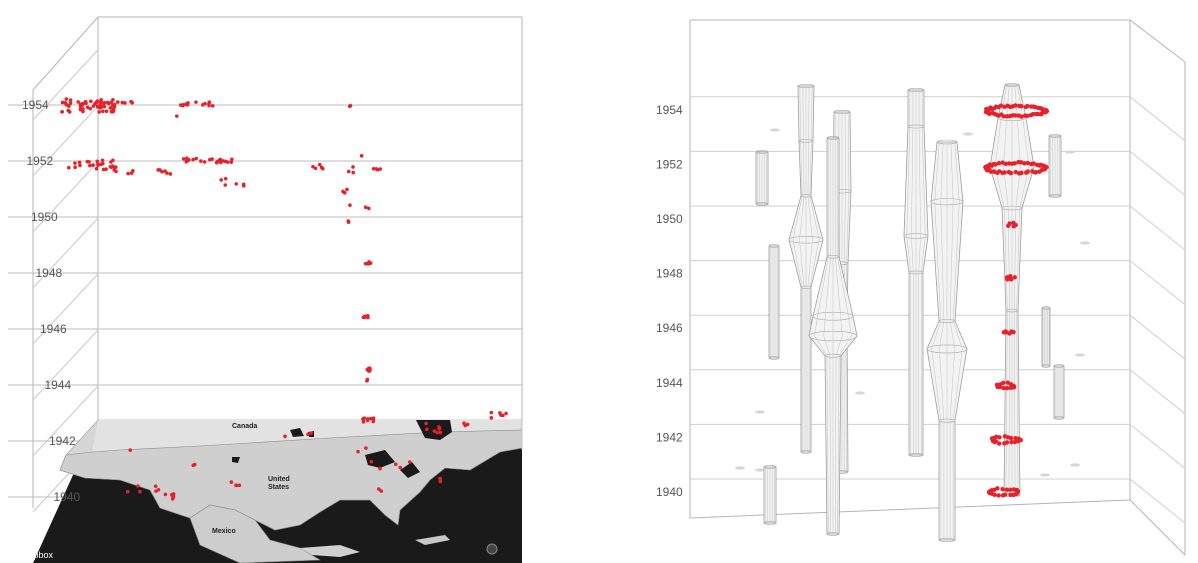 The width and height of the screenshot is (1198, 563). What do you see at coordinates (37, 555) in the screenshot?
I see `mapbox-attribution: mapbox` at bounding box center [37, 555].